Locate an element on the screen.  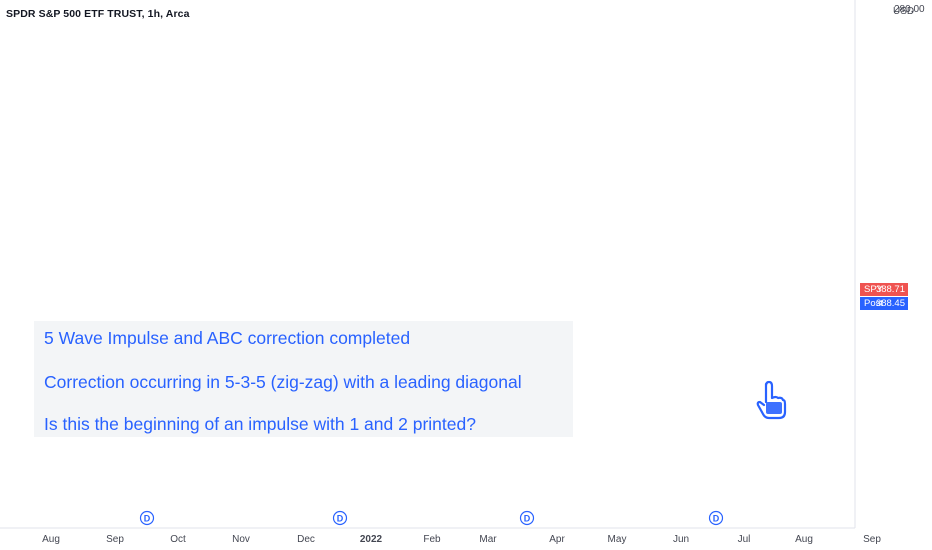
y-tick-label: 280.00 is located at coordinates (909, 9).